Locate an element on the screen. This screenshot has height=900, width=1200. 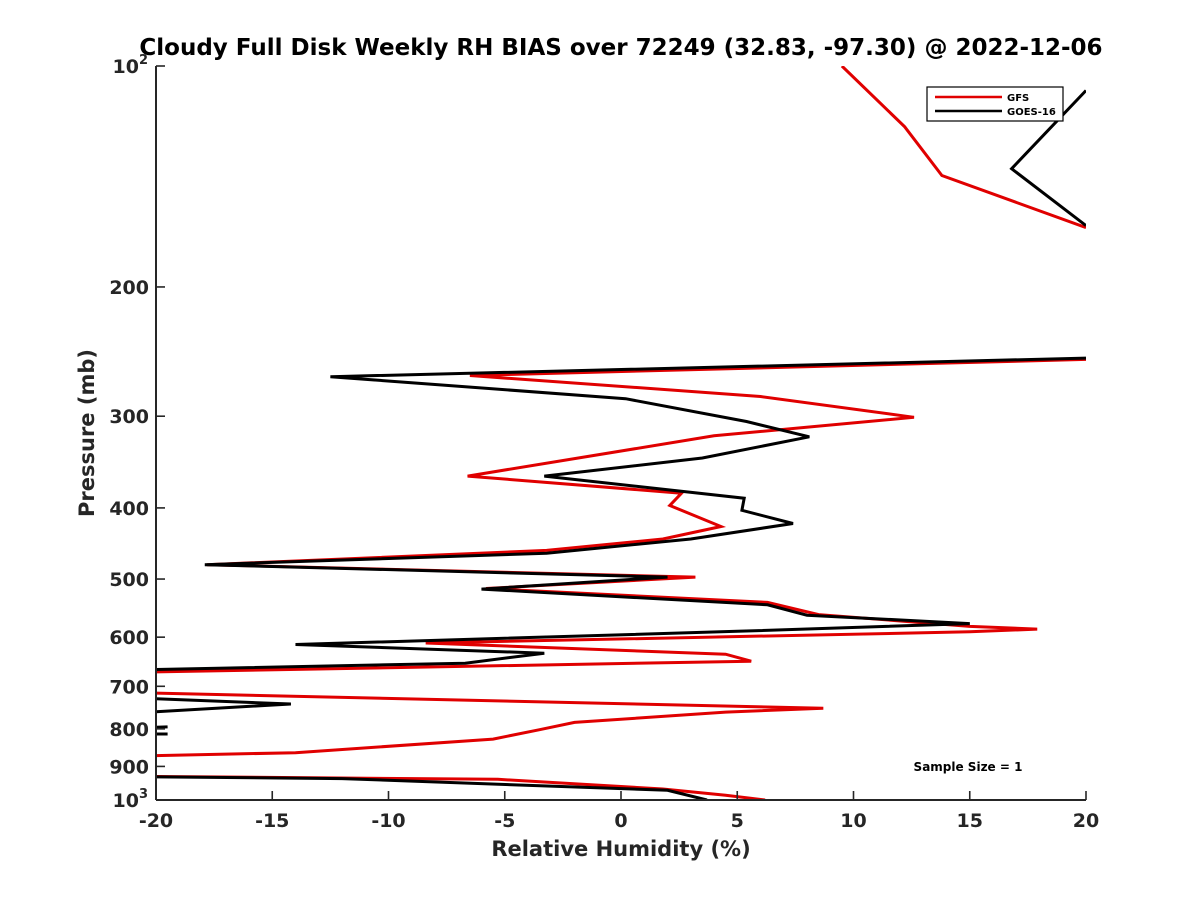
legend-gfs-label: GFS is located at coordinates (1018, 98).